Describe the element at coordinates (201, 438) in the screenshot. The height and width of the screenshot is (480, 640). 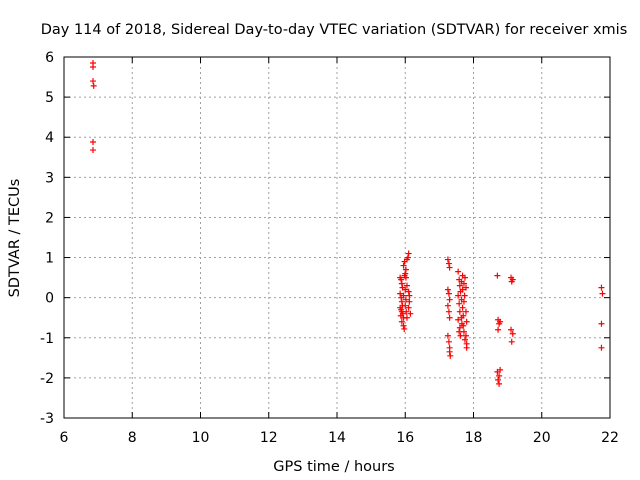
I see `x-tick-label: 10` at that location.